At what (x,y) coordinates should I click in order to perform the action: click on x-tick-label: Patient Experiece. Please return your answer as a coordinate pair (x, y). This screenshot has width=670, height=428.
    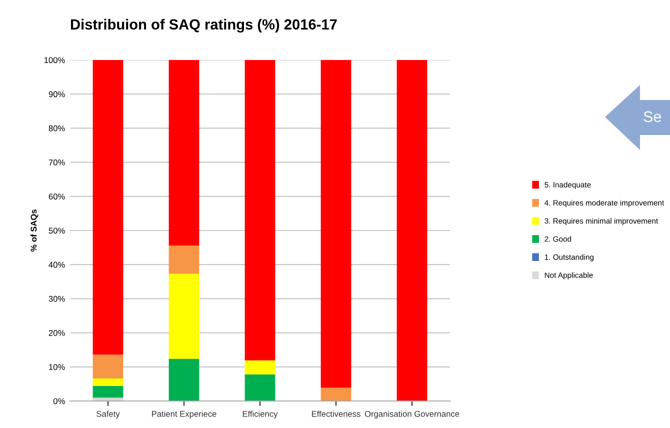
    Looking at the image, I should click on (184, 414).